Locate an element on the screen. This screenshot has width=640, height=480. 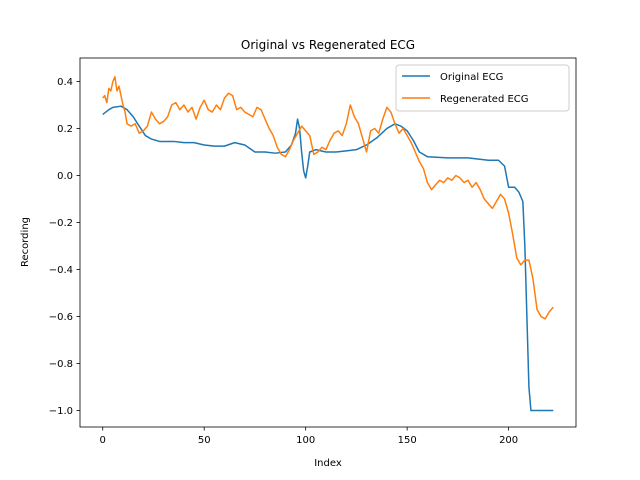
y-tick-label-6: 0.2 is located at coordinates (65, 129).